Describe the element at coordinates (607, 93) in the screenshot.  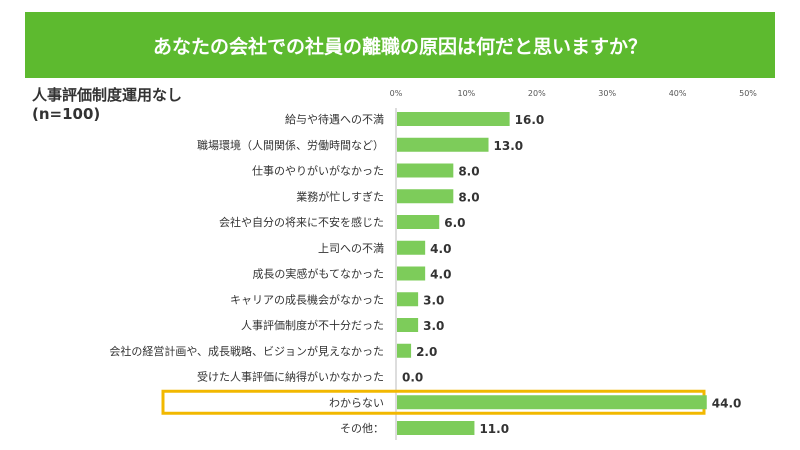
I see `x-tick-label: 30%` at that location.